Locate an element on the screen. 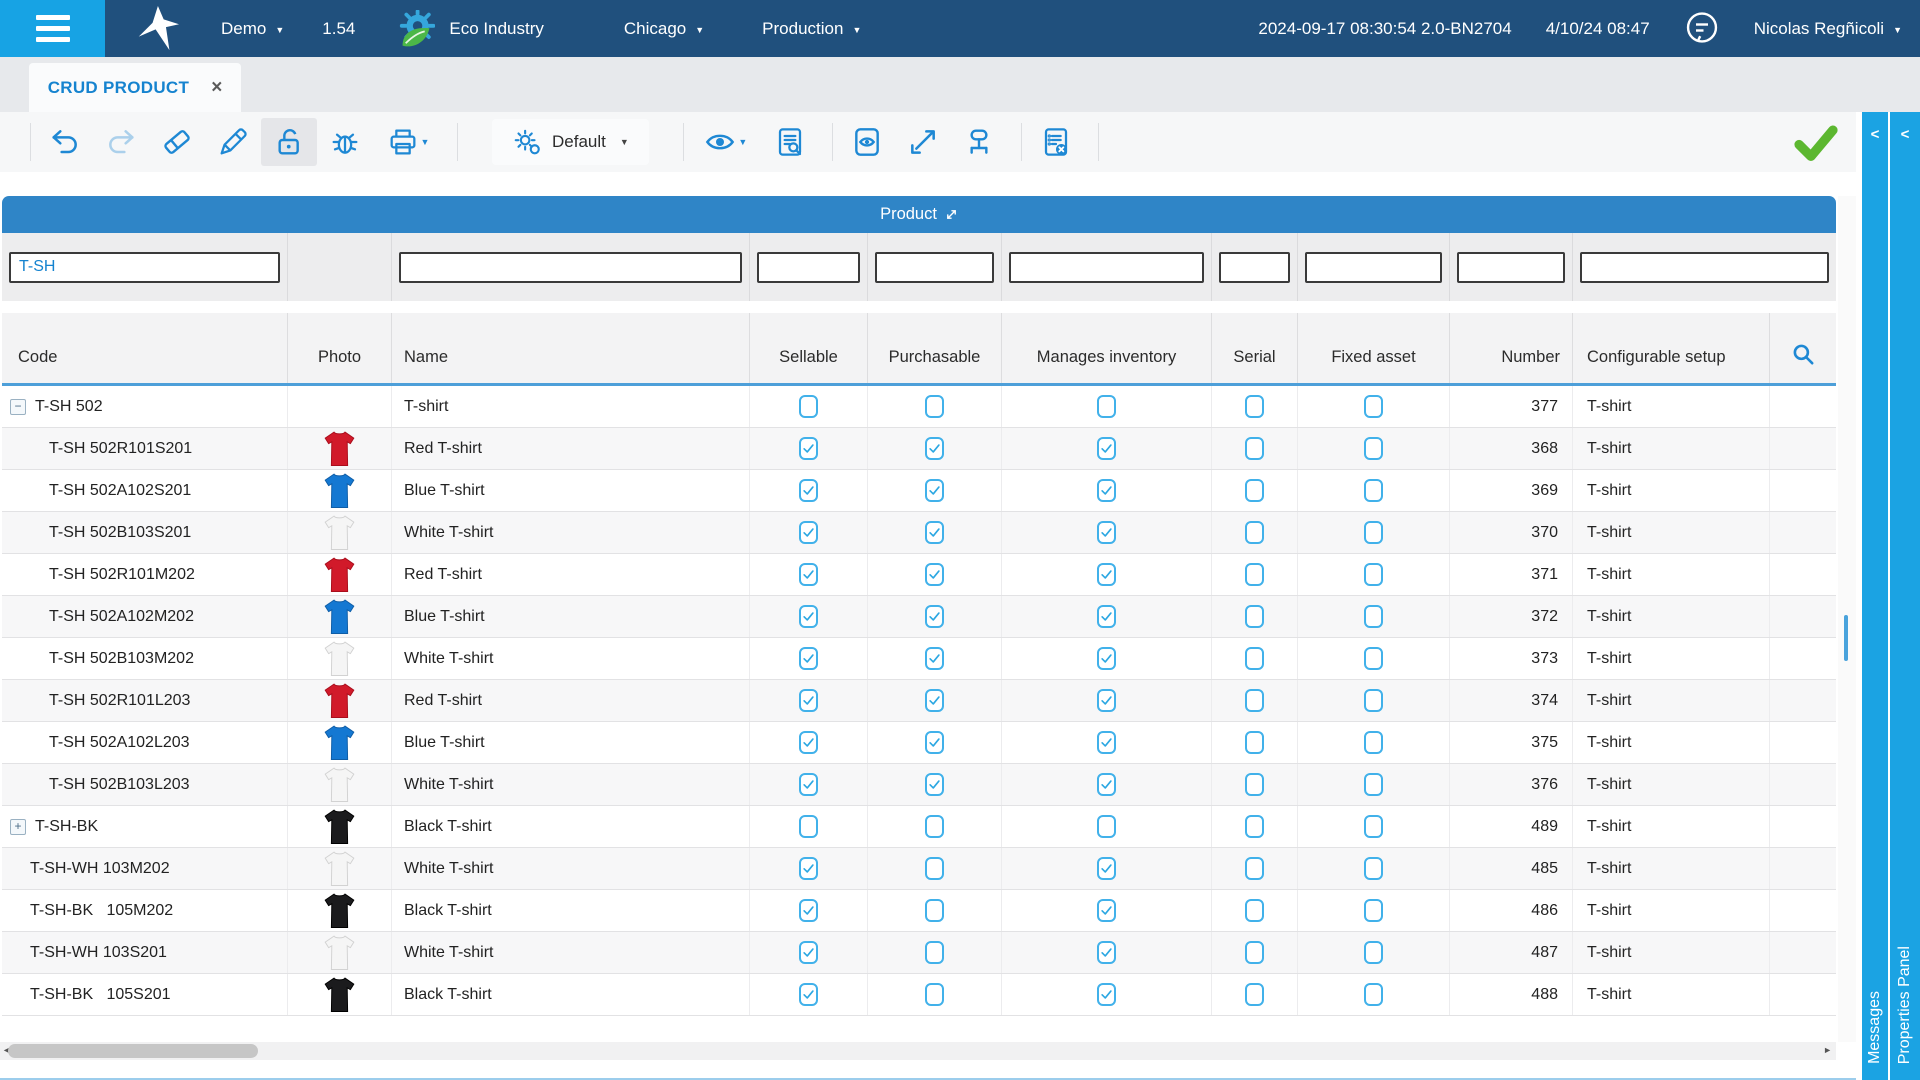 The image size is (1920, 1080). vertical-scrollbar-thumb is located at coordinates (1846, 638).